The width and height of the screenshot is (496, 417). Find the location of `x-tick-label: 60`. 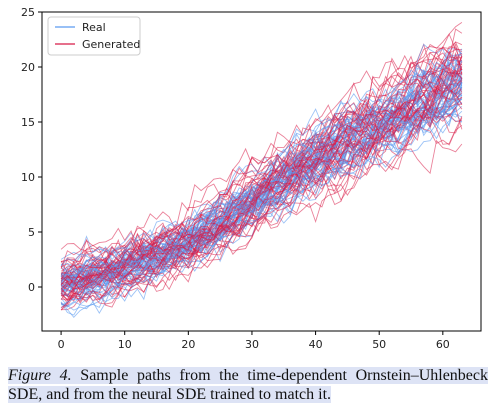

x-tick-label: 60 is located at coordinates (443, 344).